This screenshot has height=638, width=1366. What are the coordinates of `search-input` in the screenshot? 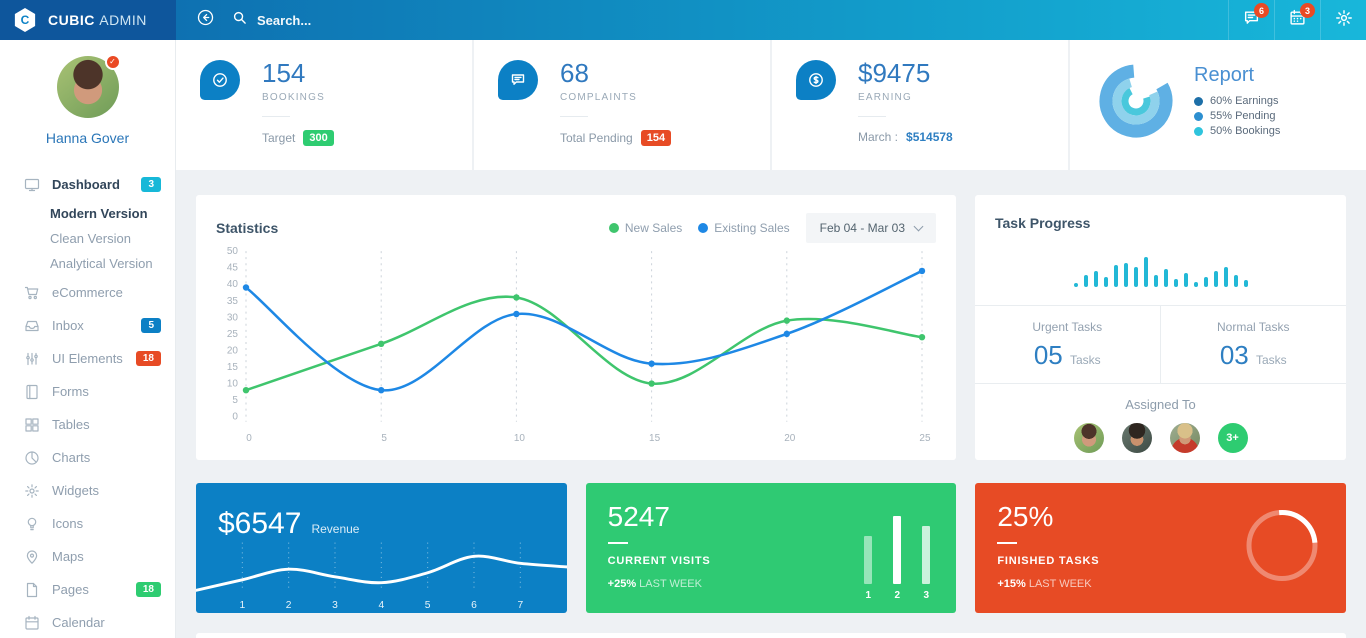 It's located at (367, 20).